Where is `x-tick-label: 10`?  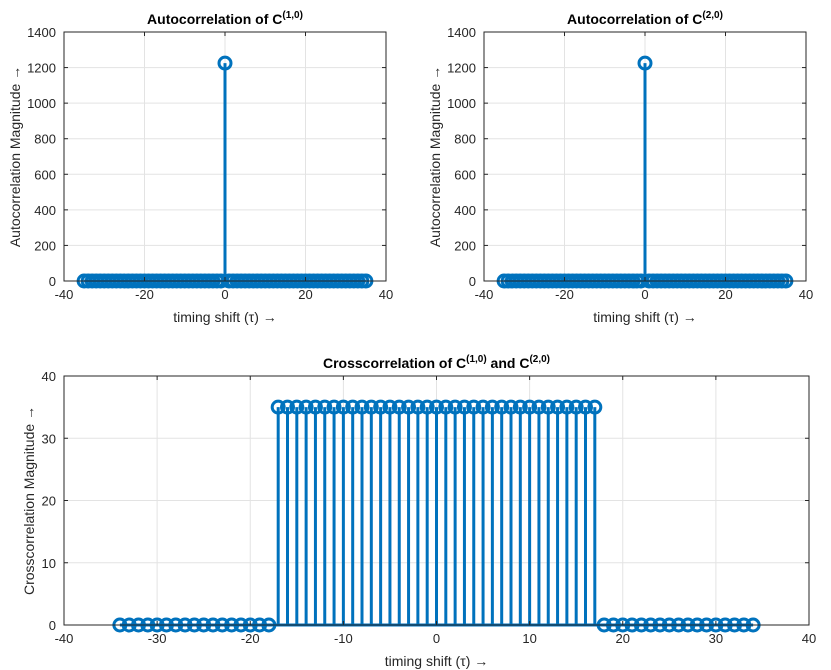 x-tick-label: 10 is located at coordinates (529, 638).